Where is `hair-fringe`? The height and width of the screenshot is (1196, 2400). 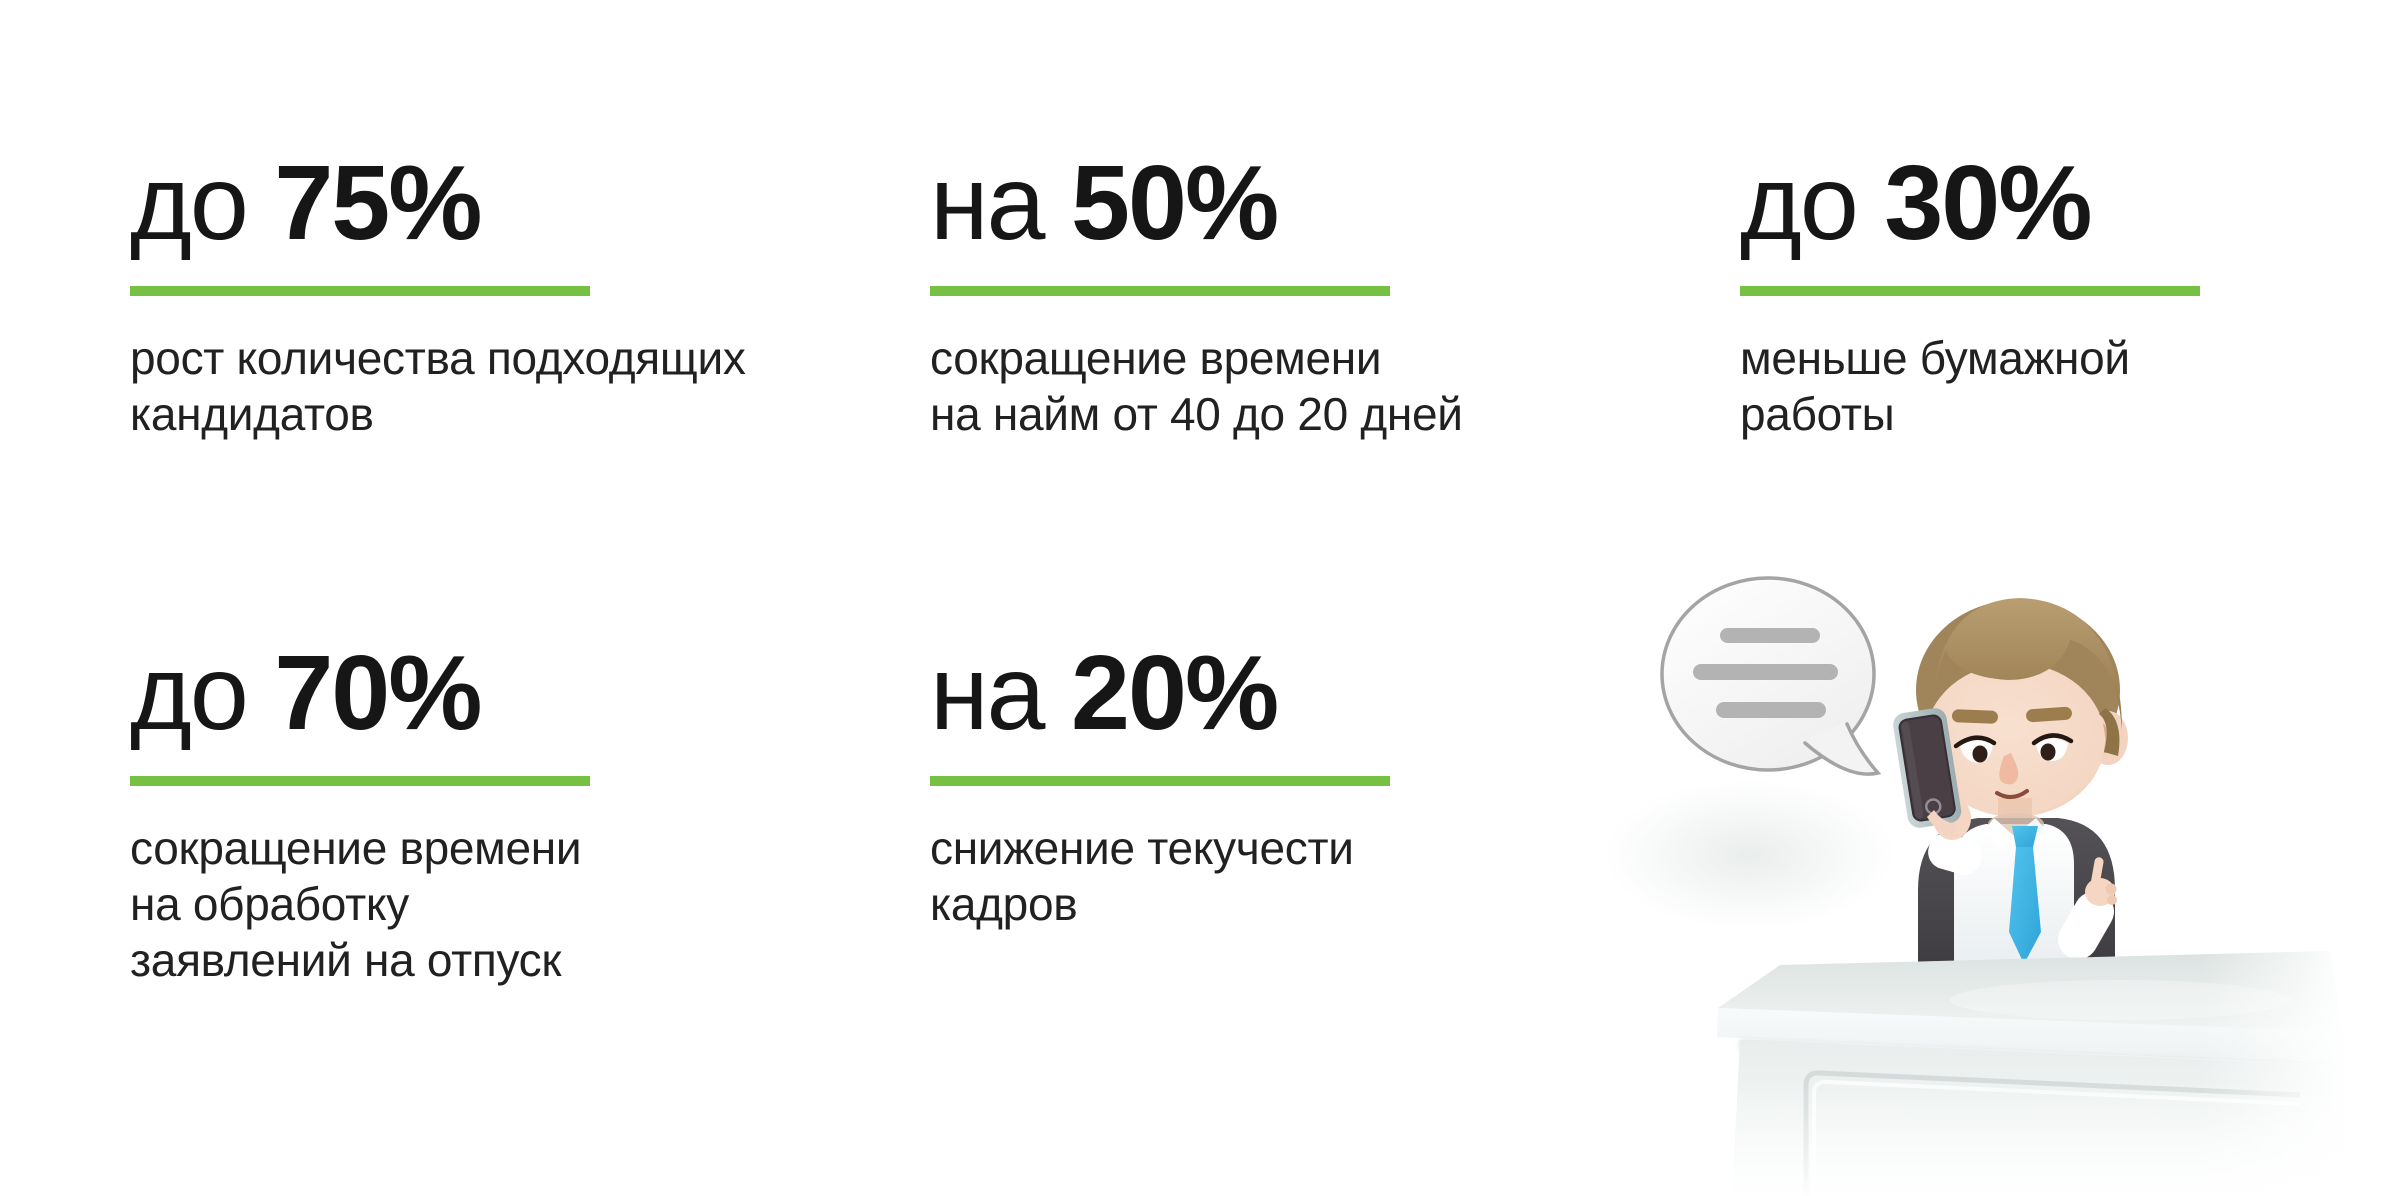 hair-fringe is located at coordinates (2026, 664).